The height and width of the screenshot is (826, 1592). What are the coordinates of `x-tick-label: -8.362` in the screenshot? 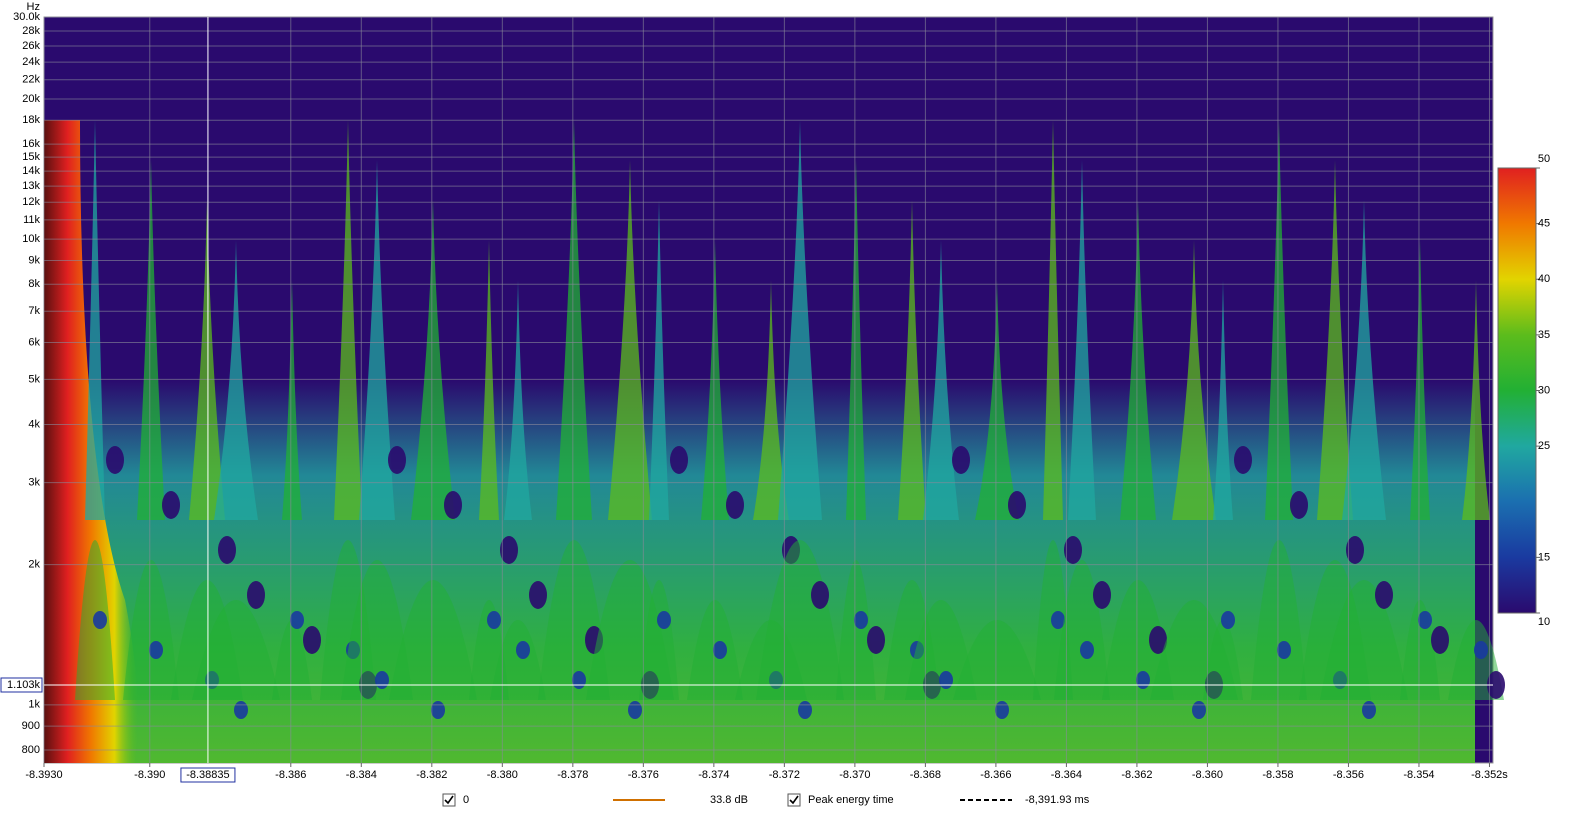 It's located at (1136, 775).